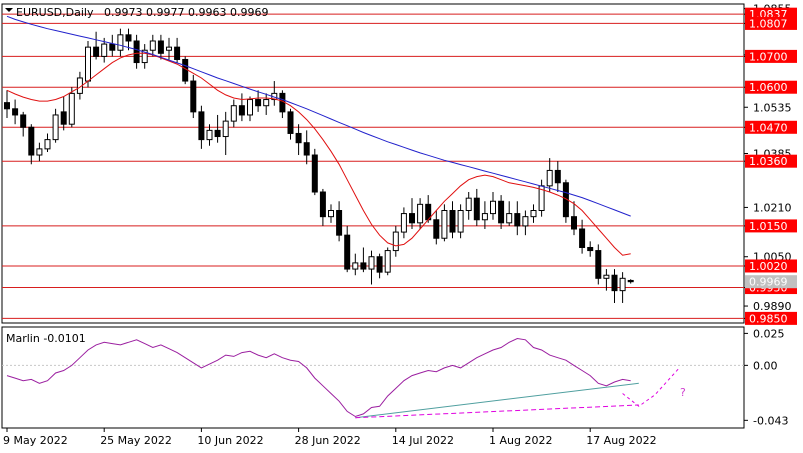  Describe the element at coordinates (765, 365) in the screenshot. I see `indicator-tick-label: 0.00` at that location.